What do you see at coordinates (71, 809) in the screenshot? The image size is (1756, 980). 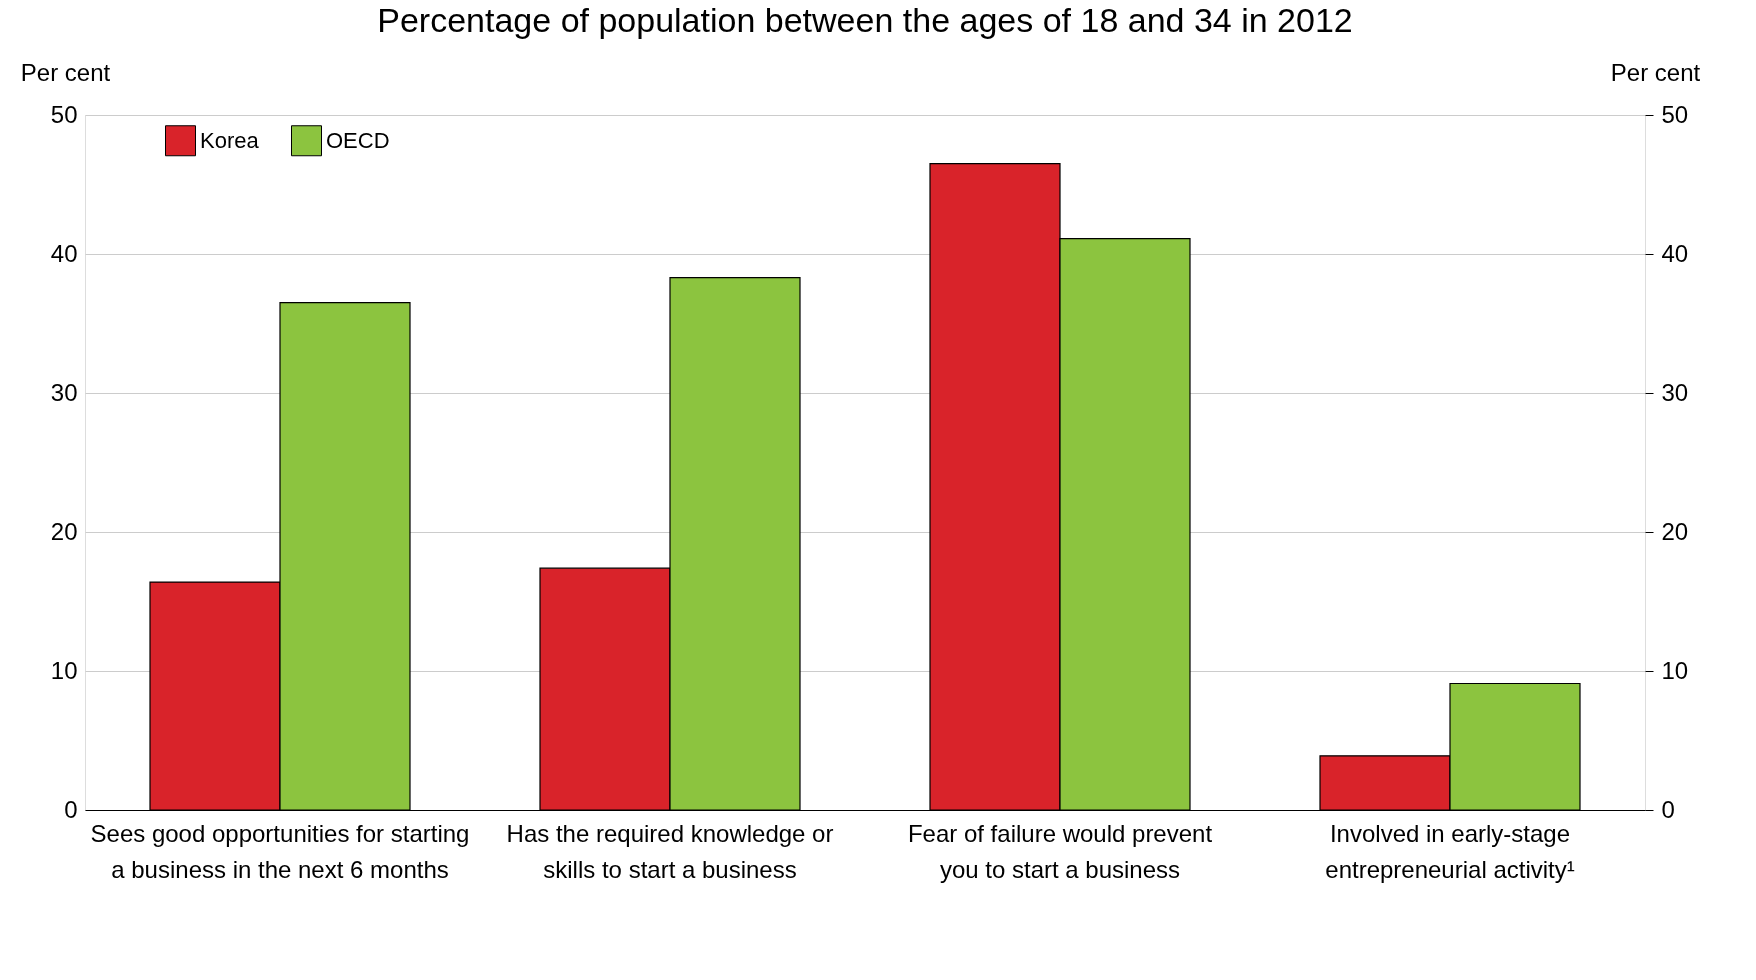 I see `y-tick-label: 0` at bounding box center [71, 809].